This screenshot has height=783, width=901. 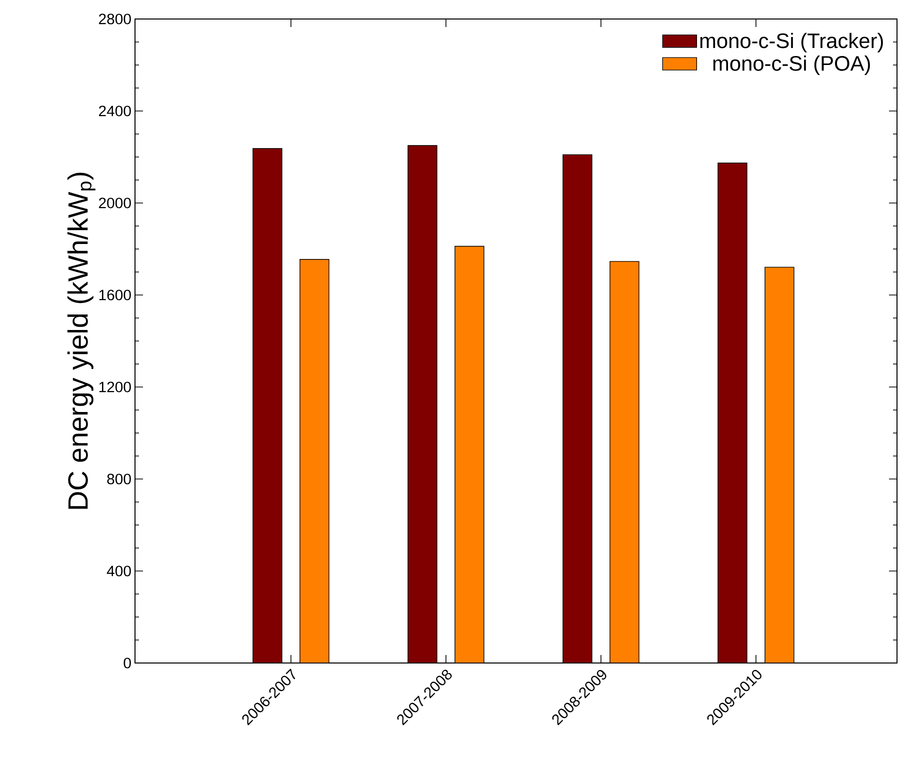 I want to click on legend-label: mono-c-Si (POA), so click(x=791, y=65).